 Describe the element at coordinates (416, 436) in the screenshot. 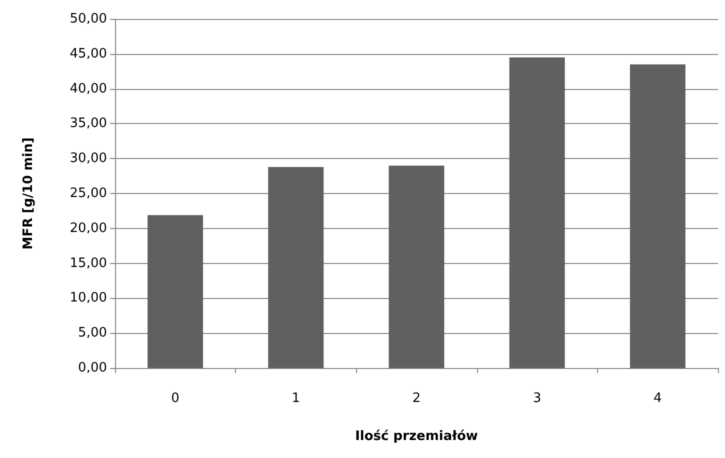

I see `x-axis-title: Ilość przemiałów` at that location.